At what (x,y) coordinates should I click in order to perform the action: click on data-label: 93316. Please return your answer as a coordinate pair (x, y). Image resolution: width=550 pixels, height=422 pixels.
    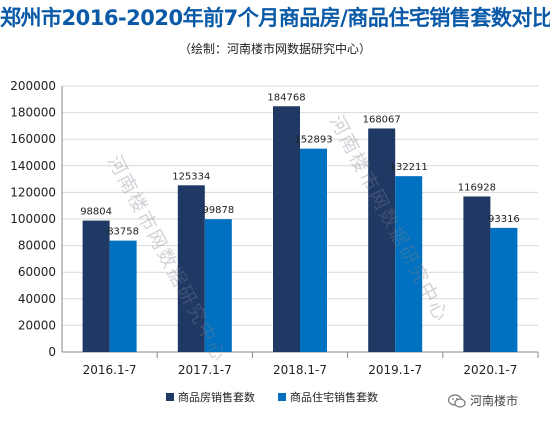
    Looking at the image, I should click on (504, 219).